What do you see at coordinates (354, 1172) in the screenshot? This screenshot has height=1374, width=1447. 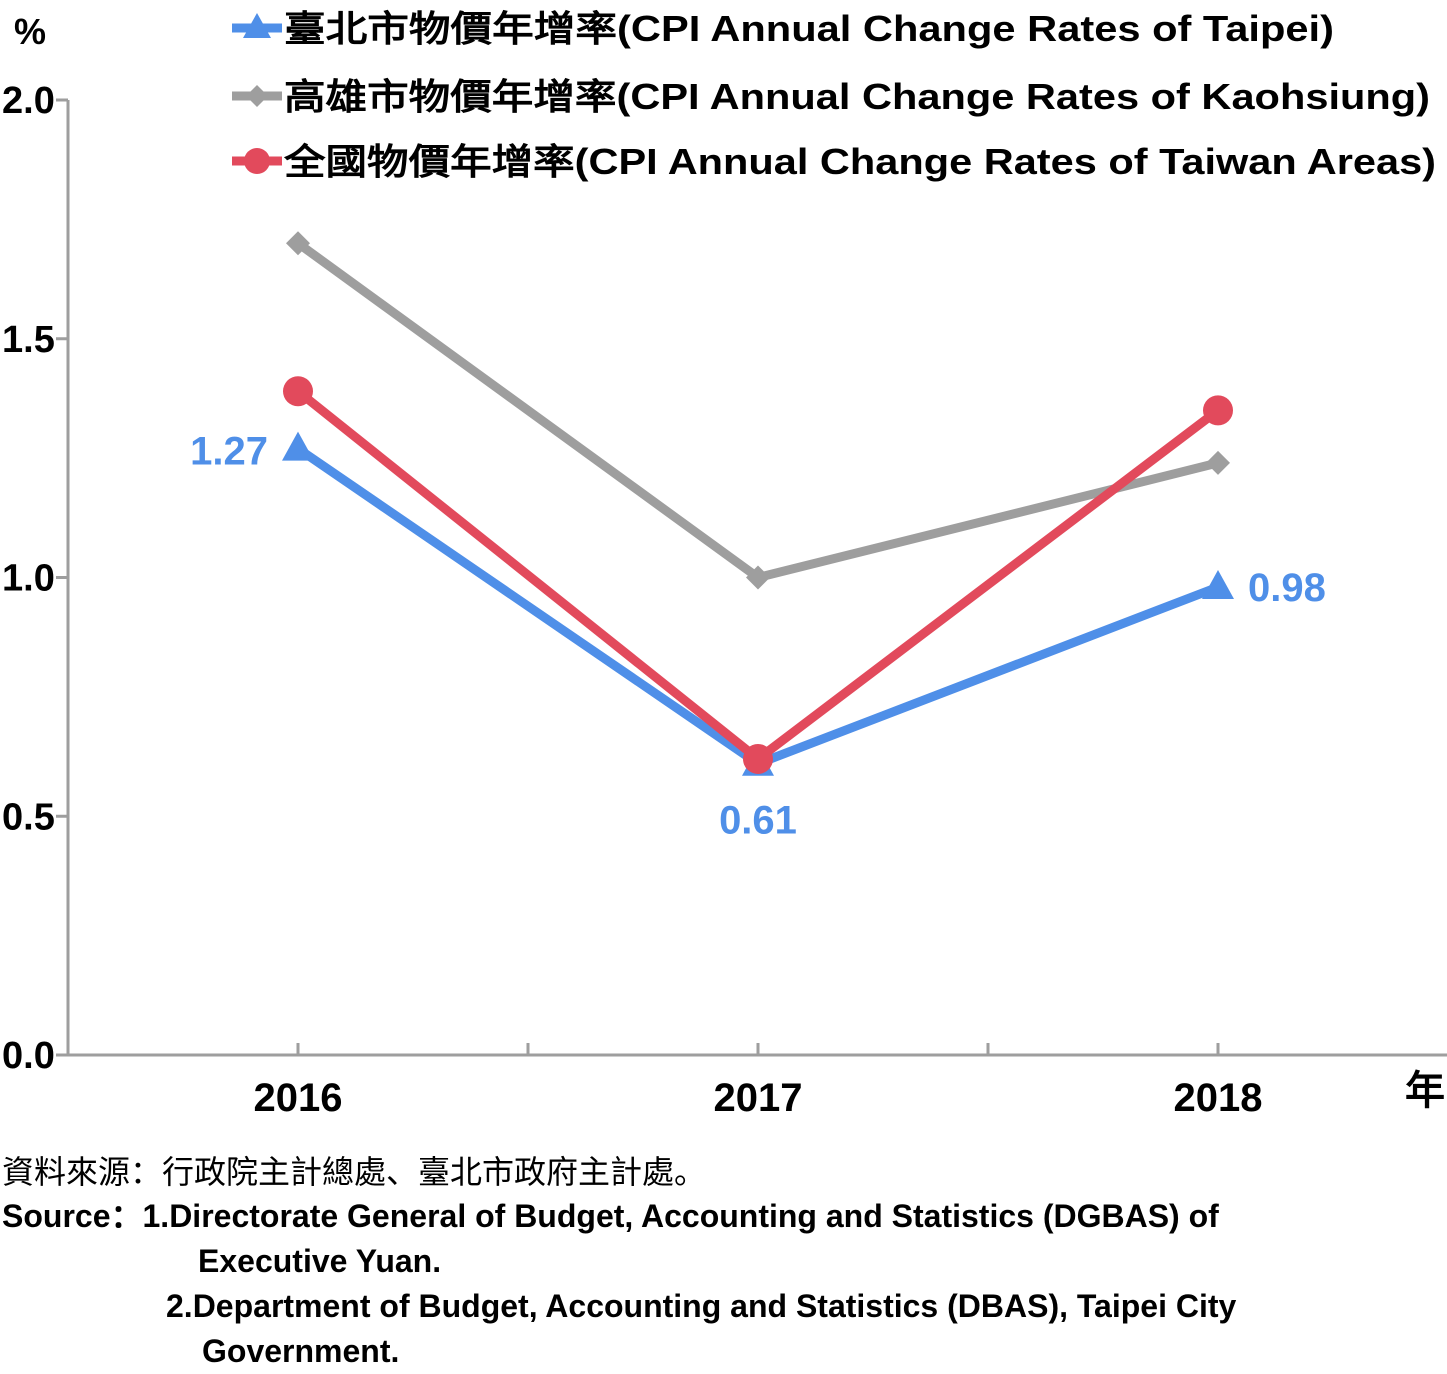 I see `source-zh: 資料來源：行政院主計總處、臺北市政府主計處。` at bounding box center [354, 1172].